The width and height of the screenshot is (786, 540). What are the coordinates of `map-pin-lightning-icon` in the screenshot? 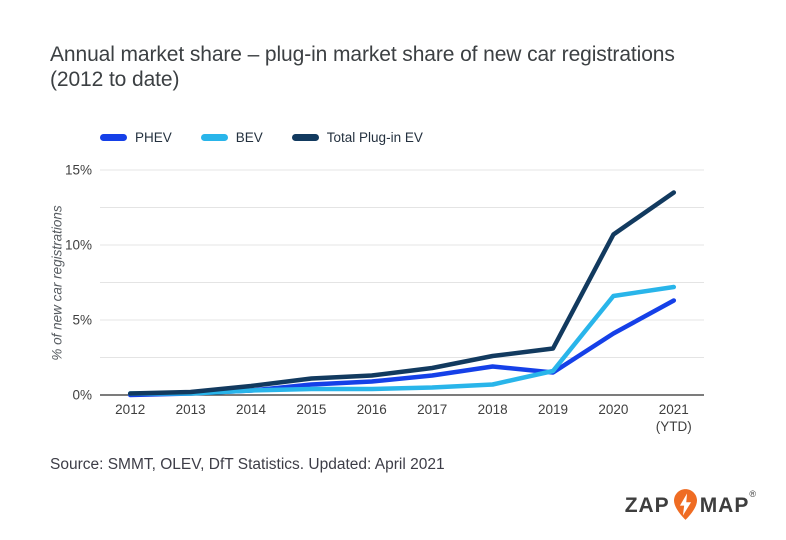 It's located at (685, 504).